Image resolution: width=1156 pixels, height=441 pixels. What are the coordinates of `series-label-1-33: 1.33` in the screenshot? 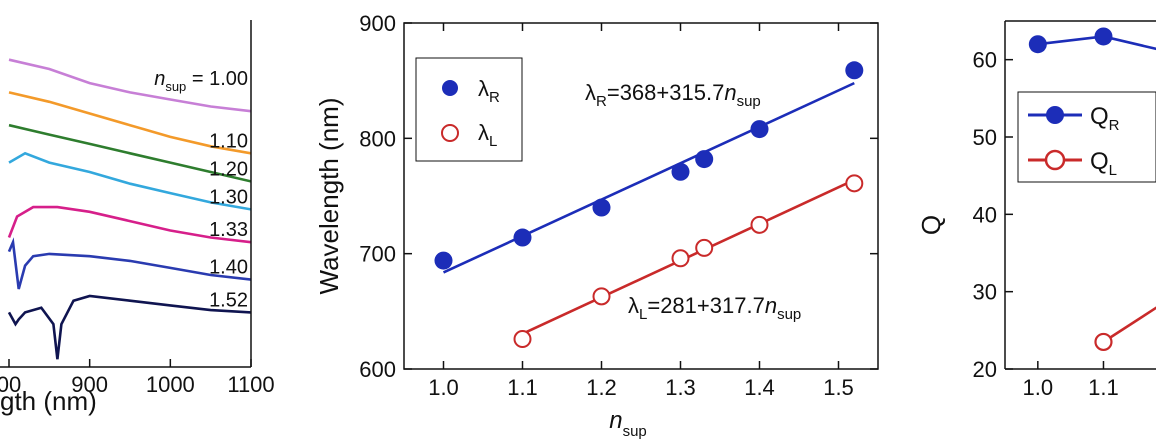 It's located at (228, 230).